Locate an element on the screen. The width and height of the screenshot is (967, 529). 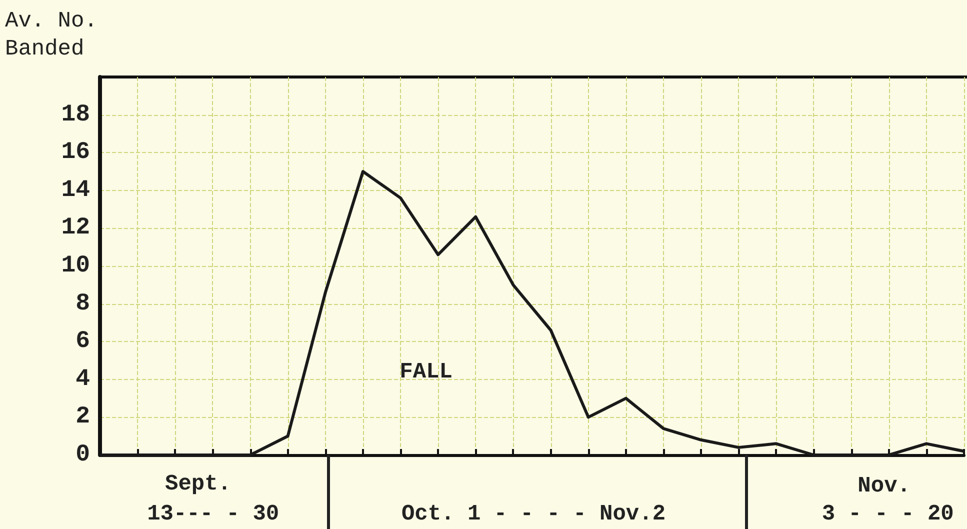
y-tick-label: 6 is located at coordinates (83, 342).